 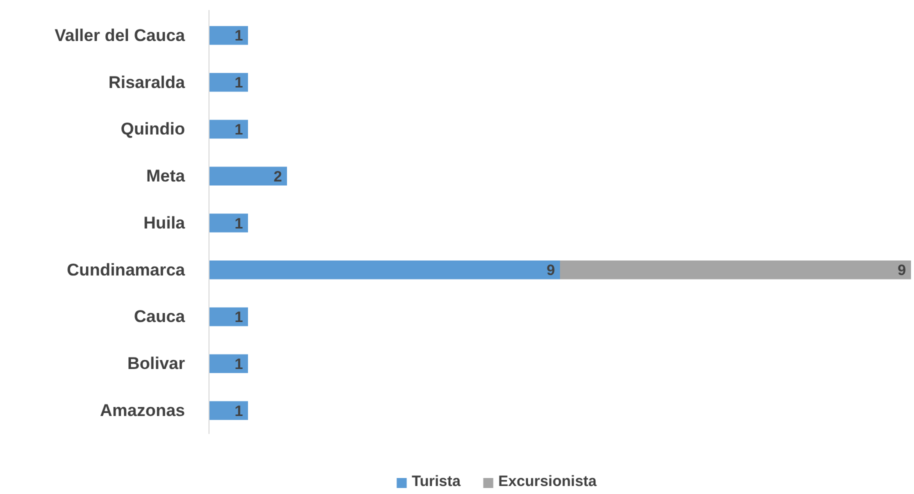 What do you see at coordinates (278, 177) in the screenshot?
I see `data-label: 2` at bounding box center [278, 177].